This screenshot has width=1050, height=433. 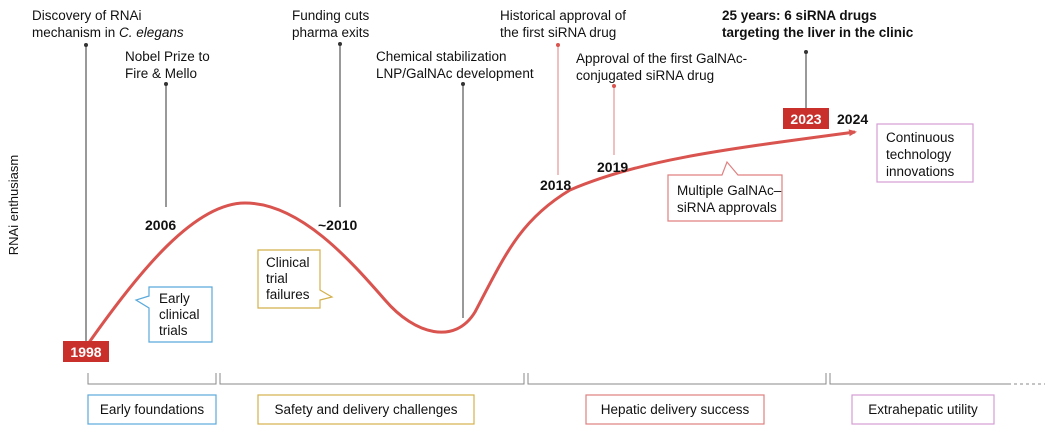 I want to click on year-2024: 2024, so click(x=852, y=119).